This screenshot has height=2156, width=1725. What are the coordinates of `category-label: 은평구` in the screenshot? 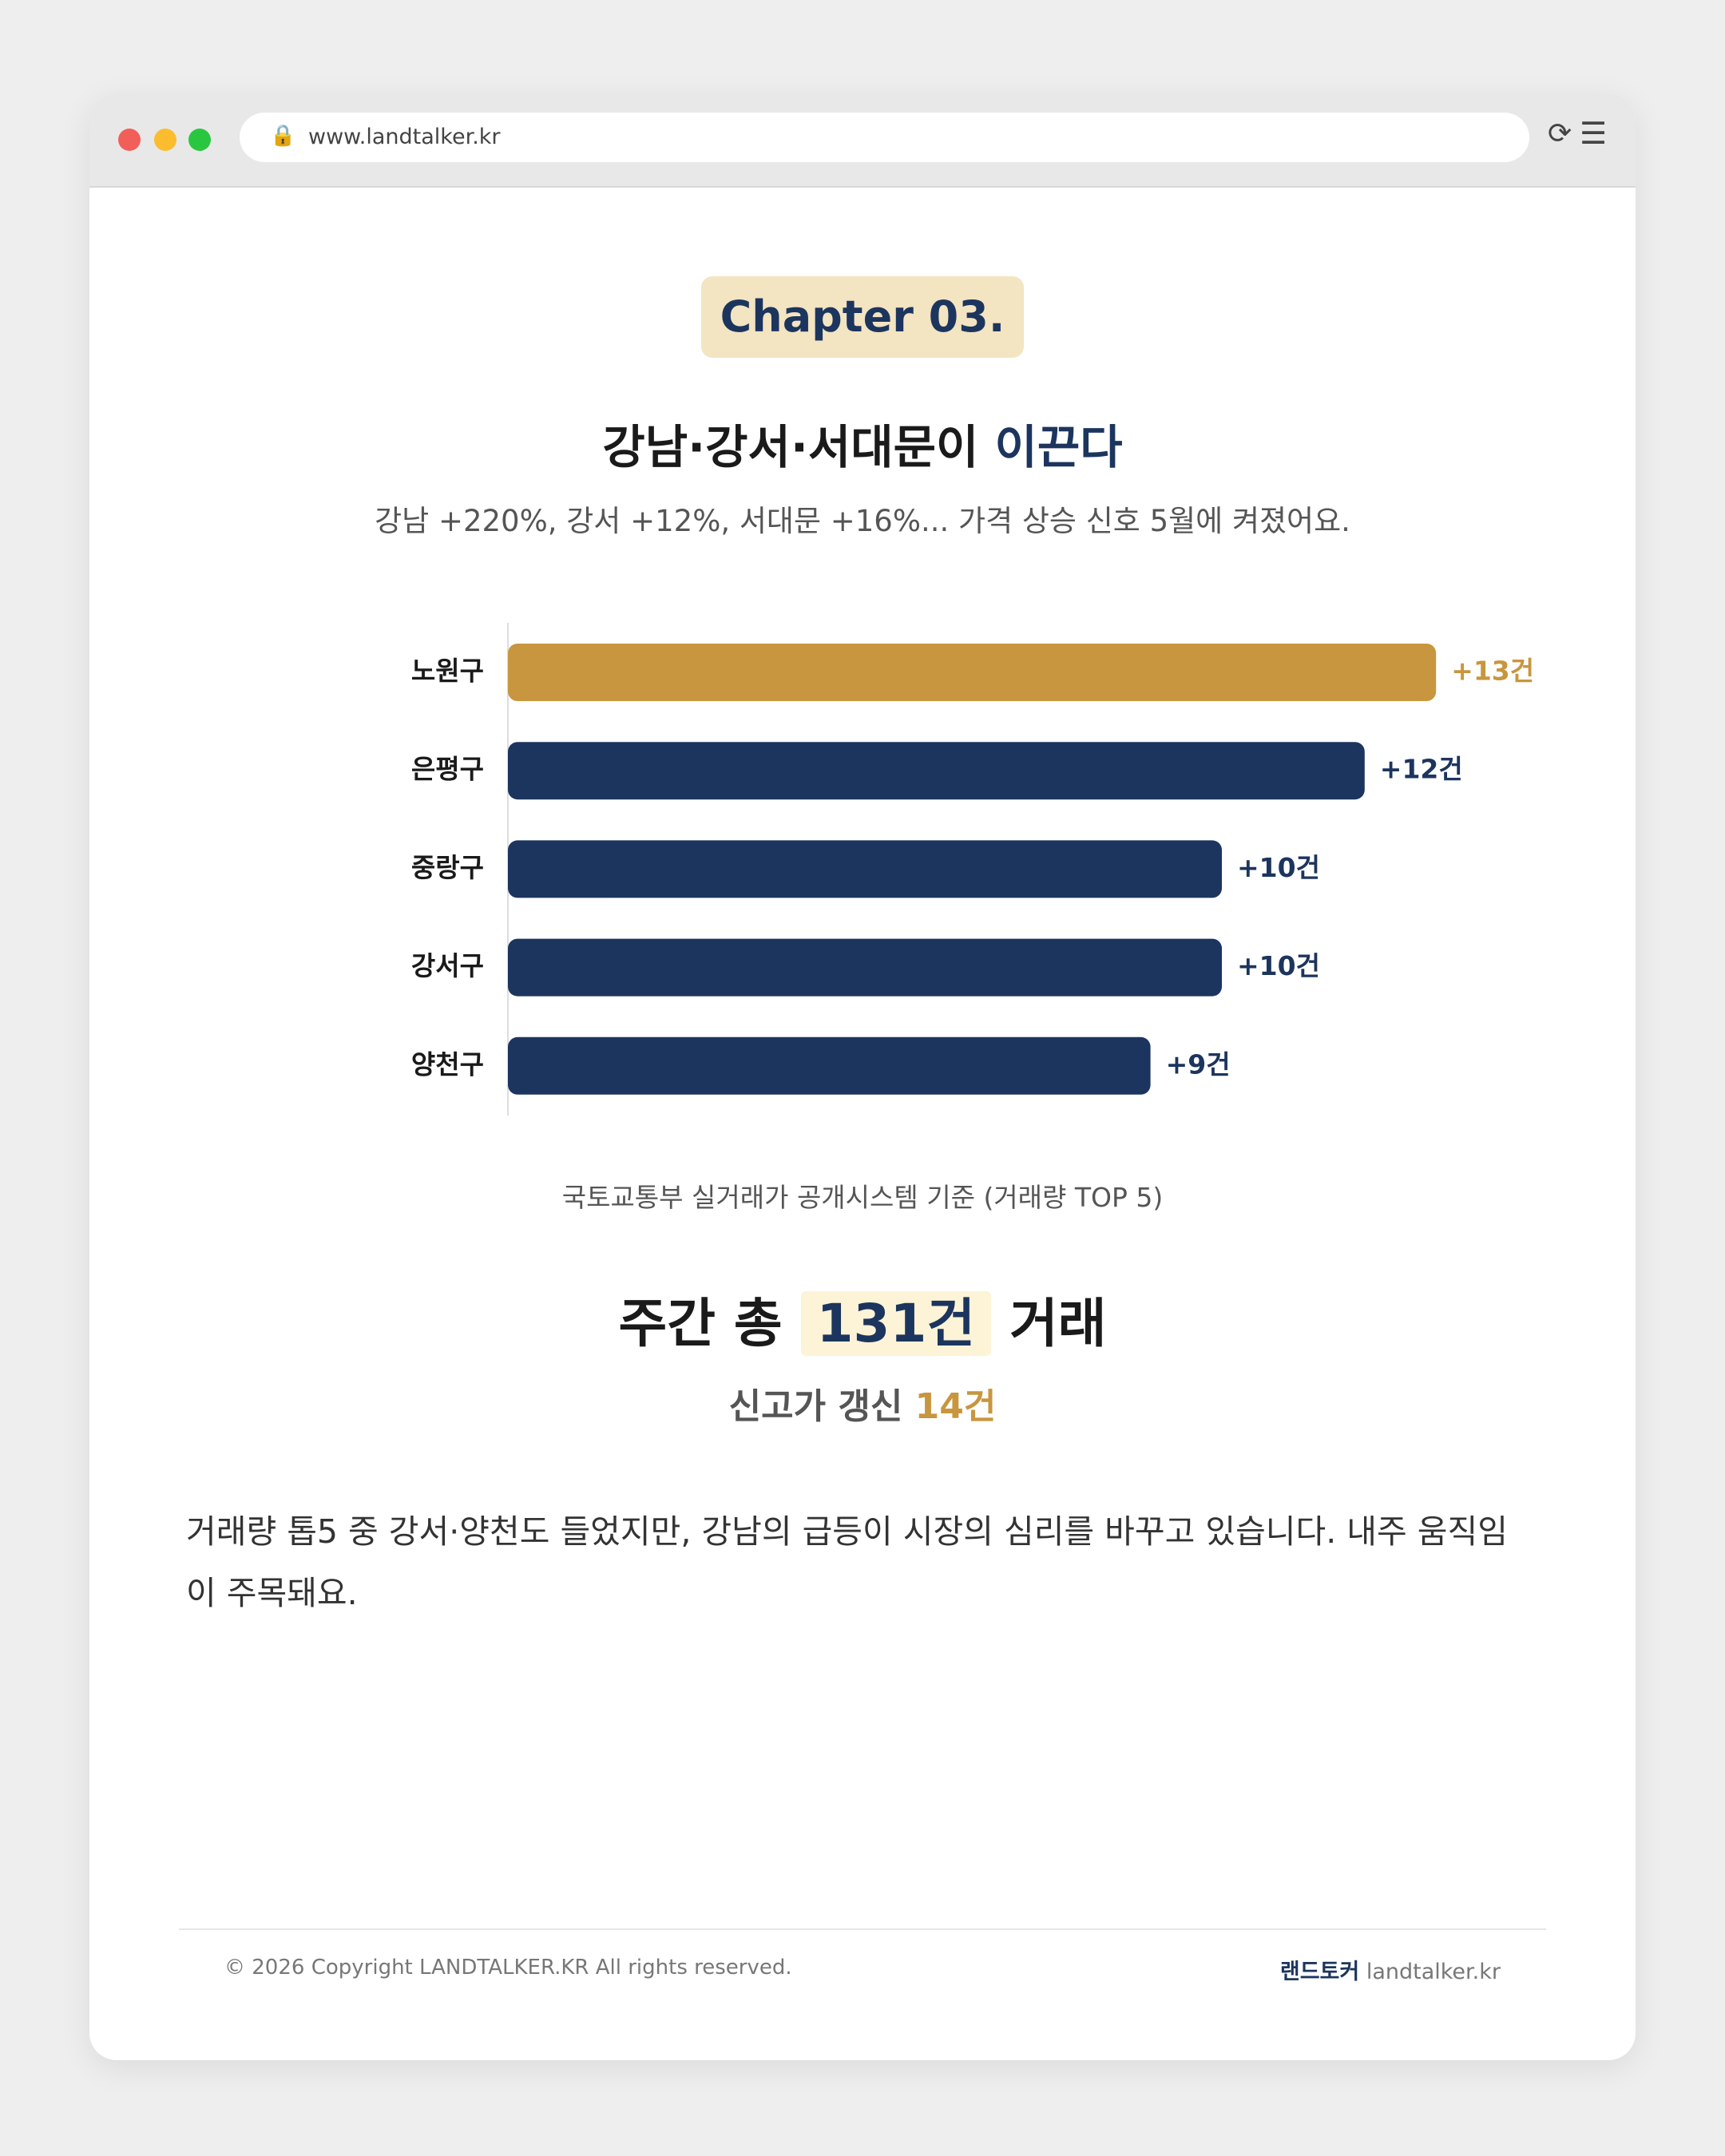 It's located at (448, 769).